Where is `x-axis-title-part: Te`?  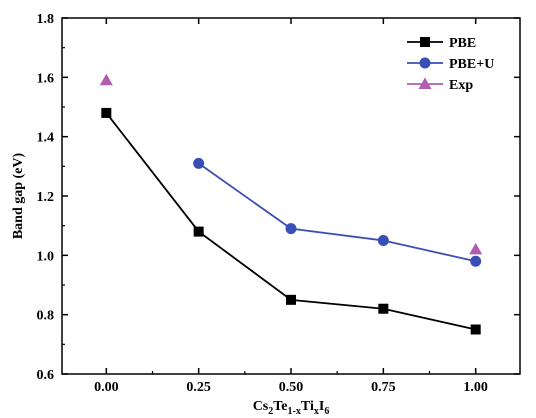 x-axis-title-part: Te is located at coordinates (280, 406).